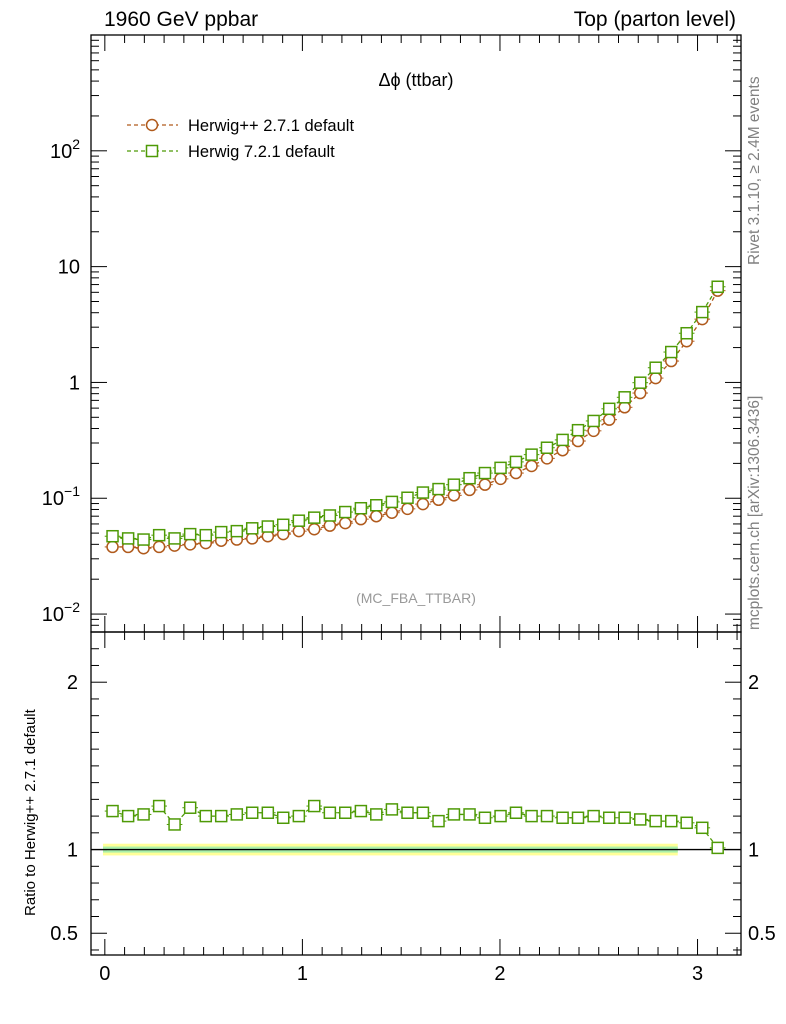 Image resolution: width=786 pixels, height=1024 pixels. What do you see at coordinates (104, 974) in the screenshot?
I see `x-tick-label: 0` at bounding box center [104, 974].